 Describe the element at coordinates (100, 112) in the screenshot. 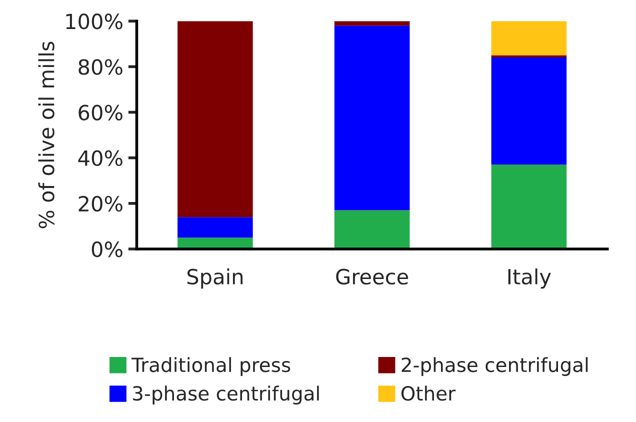

I see `y-tick-label: 60%` at that location.